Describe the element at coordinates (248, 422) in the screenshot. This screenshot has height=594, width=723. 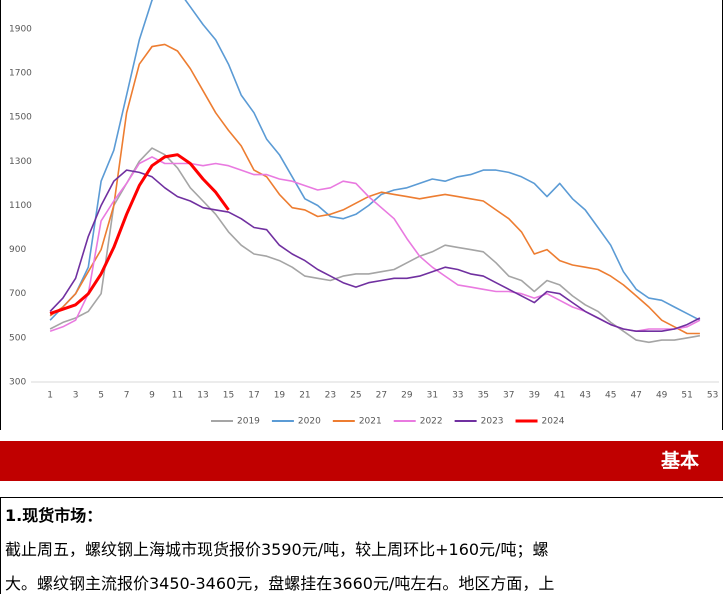
I see `legend-label: 2019` at that location.